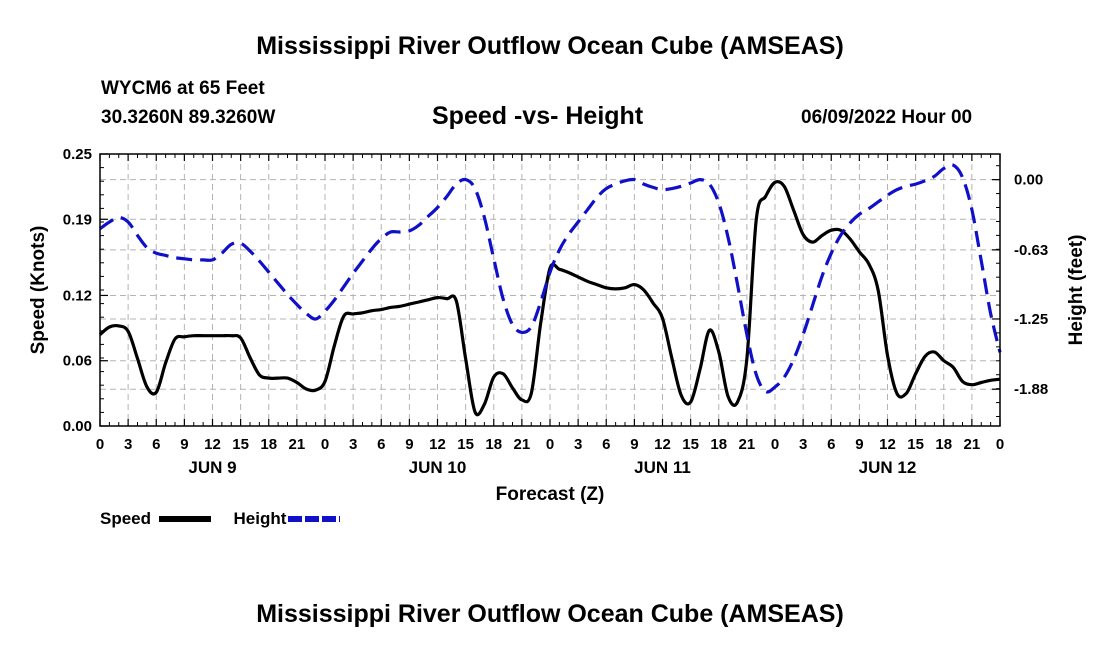 The height and width of the screenshot is (650, 1100). I want to click on y-right-tick-label: 0.00, so click(1028, 180).